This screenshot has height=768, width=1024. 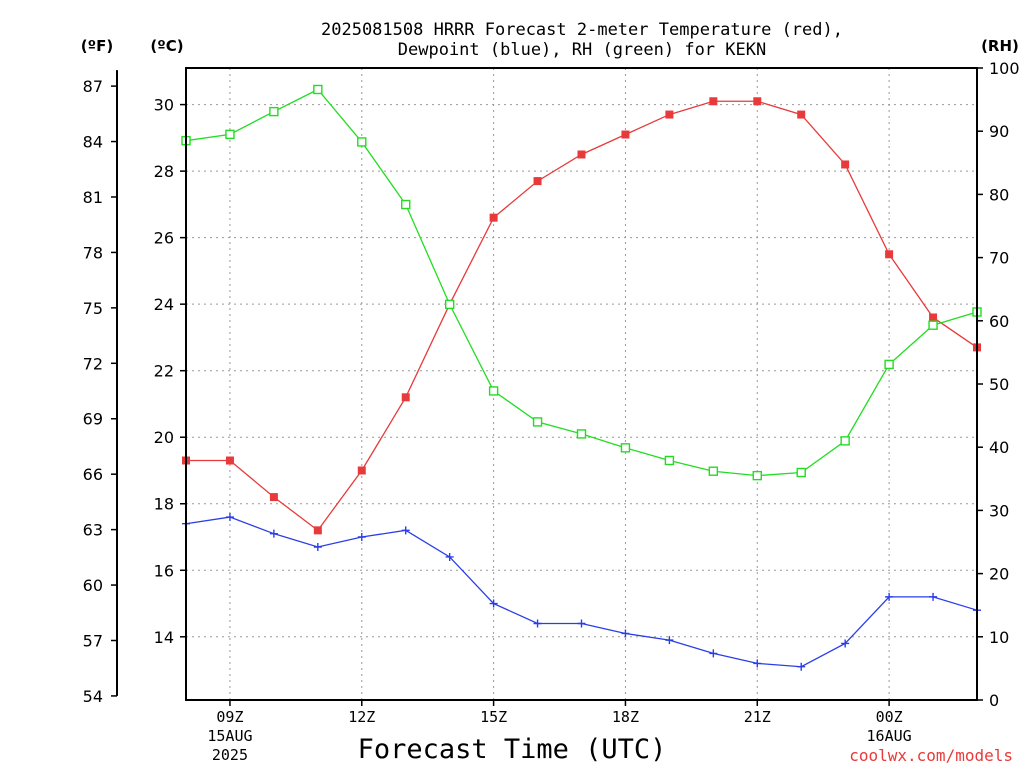 I want to click on fahrenheit-tick-label: 69, so click(x=93, y=419).